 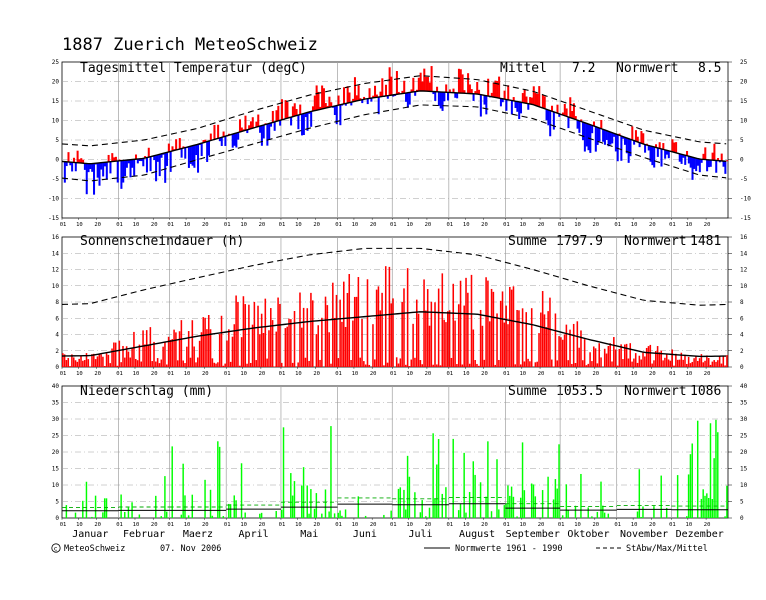 What do you see at coordinates (667, 549) in the screenshot?
I see `legend-stat: StAbw/Max/Mittel` at bounding box center [667, 549].